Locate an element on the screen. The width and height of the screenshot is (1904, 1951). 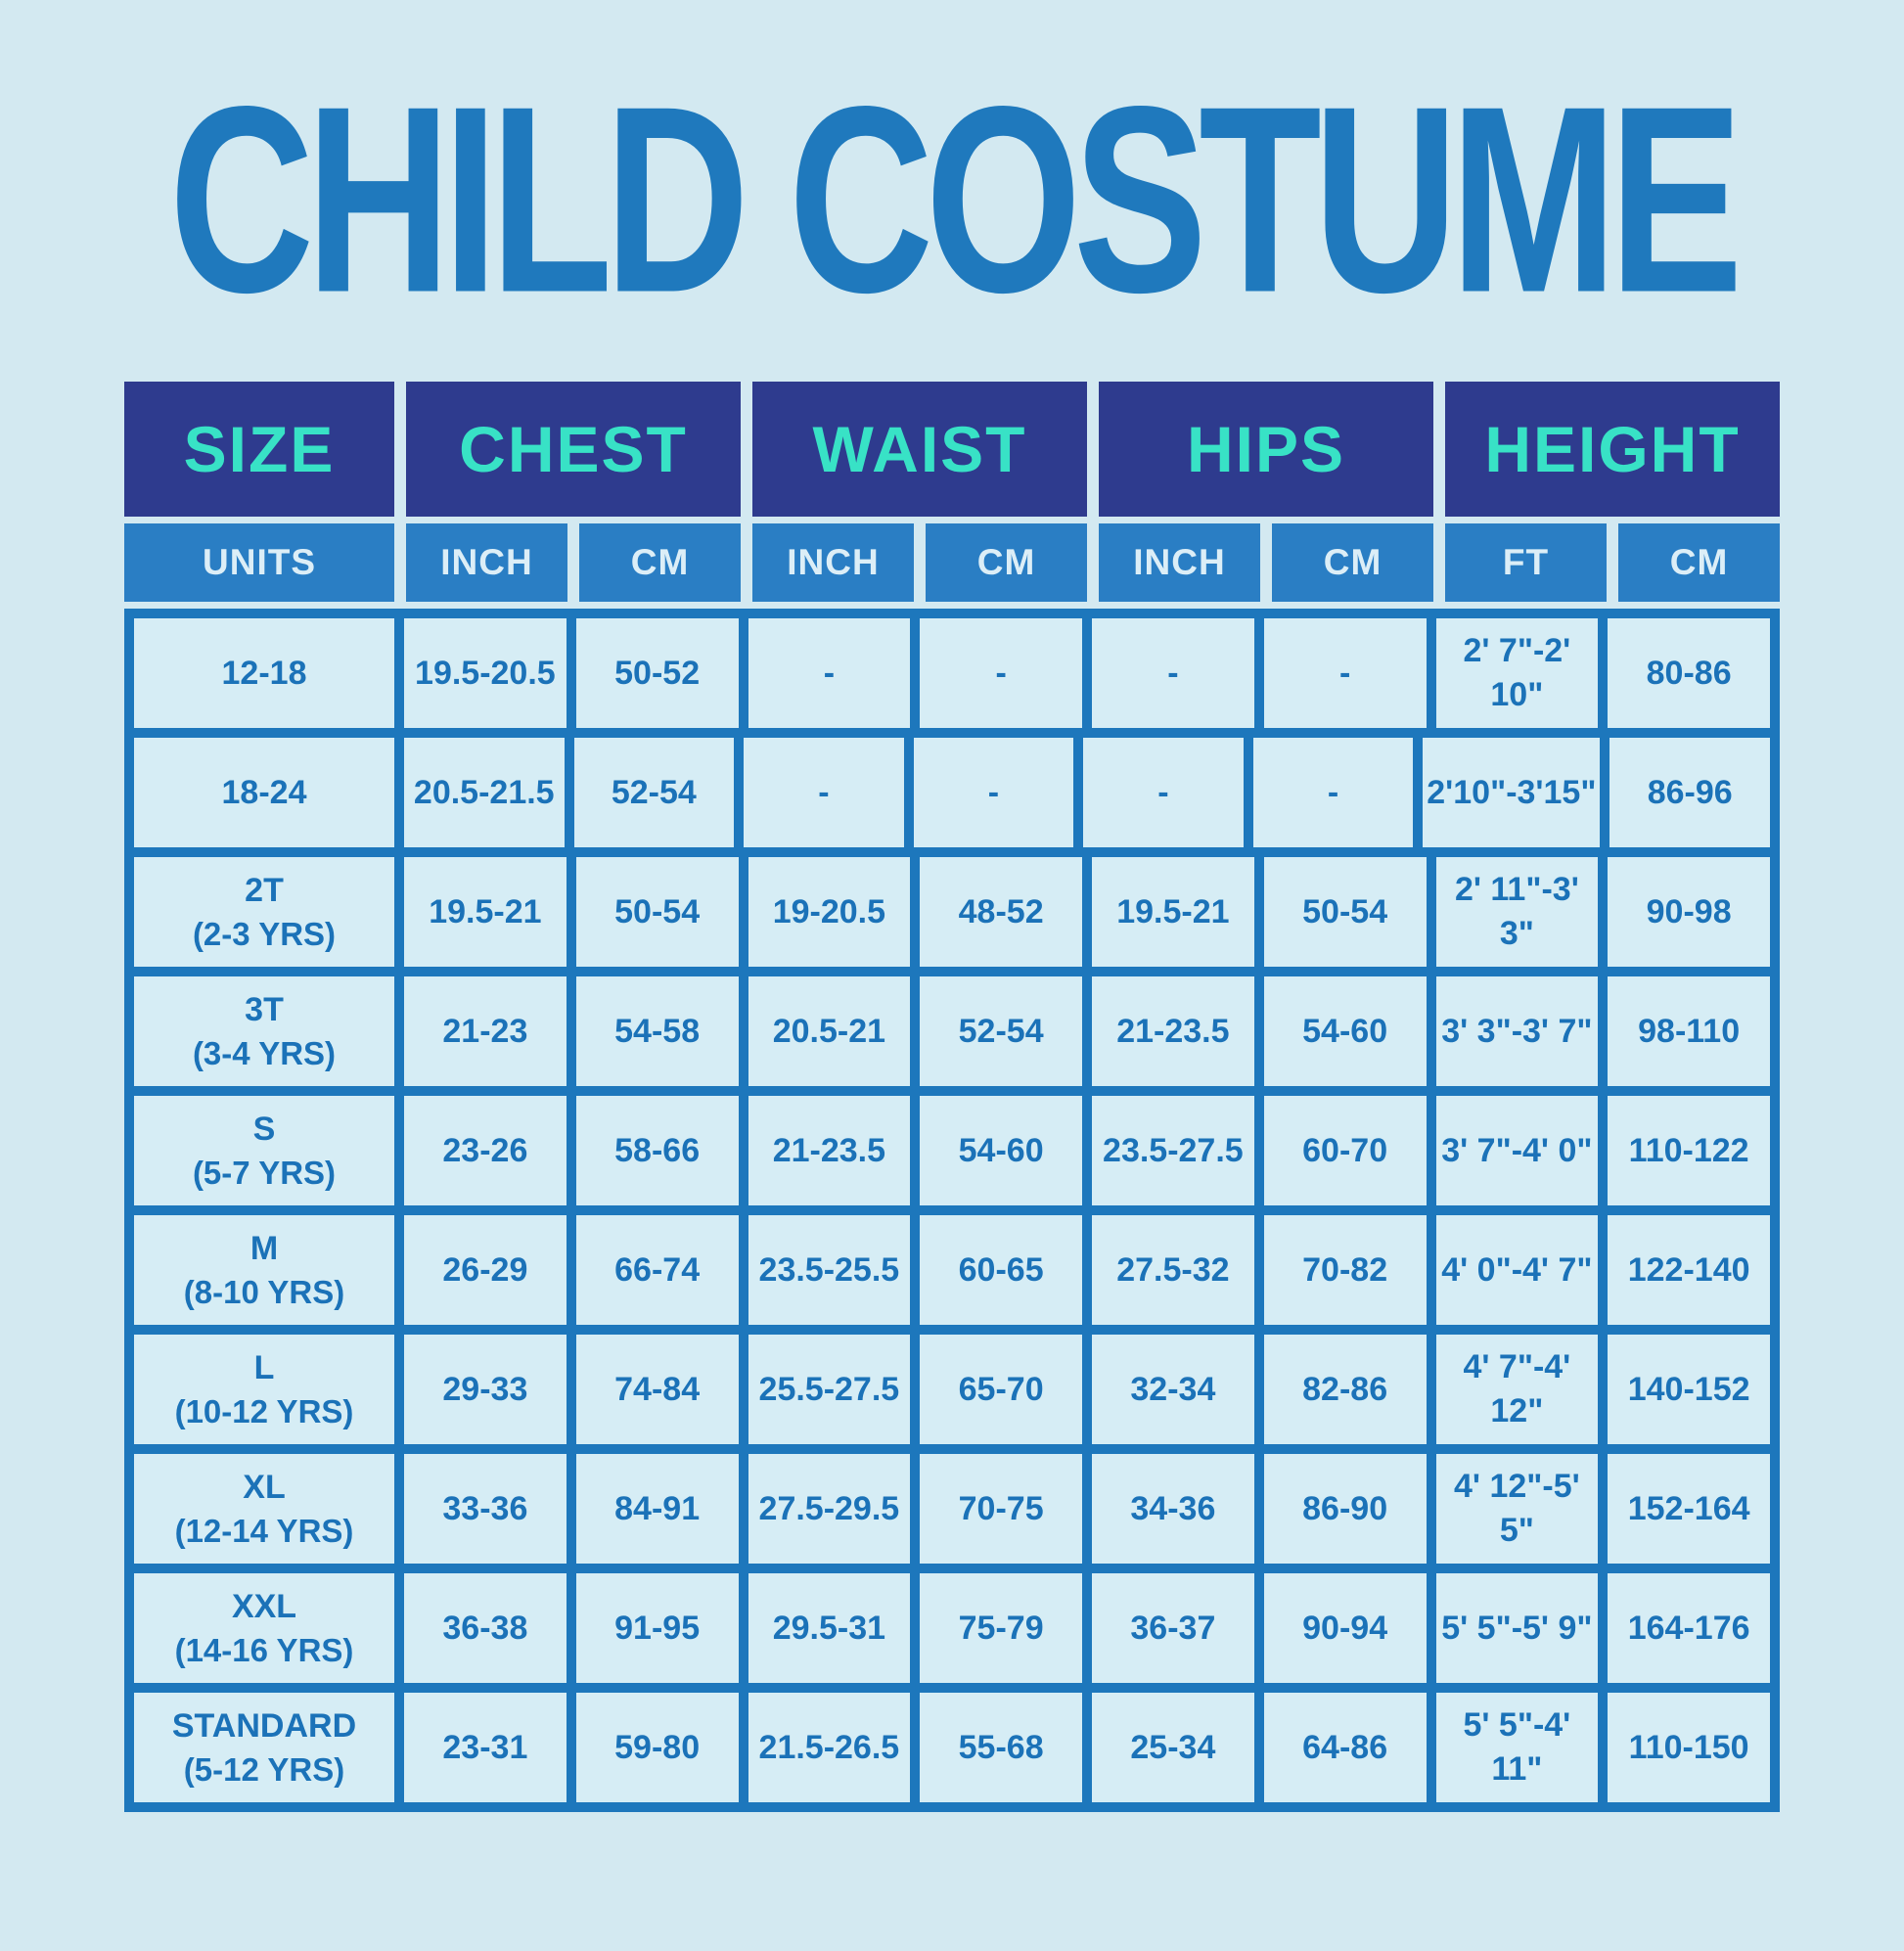
units-header-units: UNITS is located at coordinates (259, 562).